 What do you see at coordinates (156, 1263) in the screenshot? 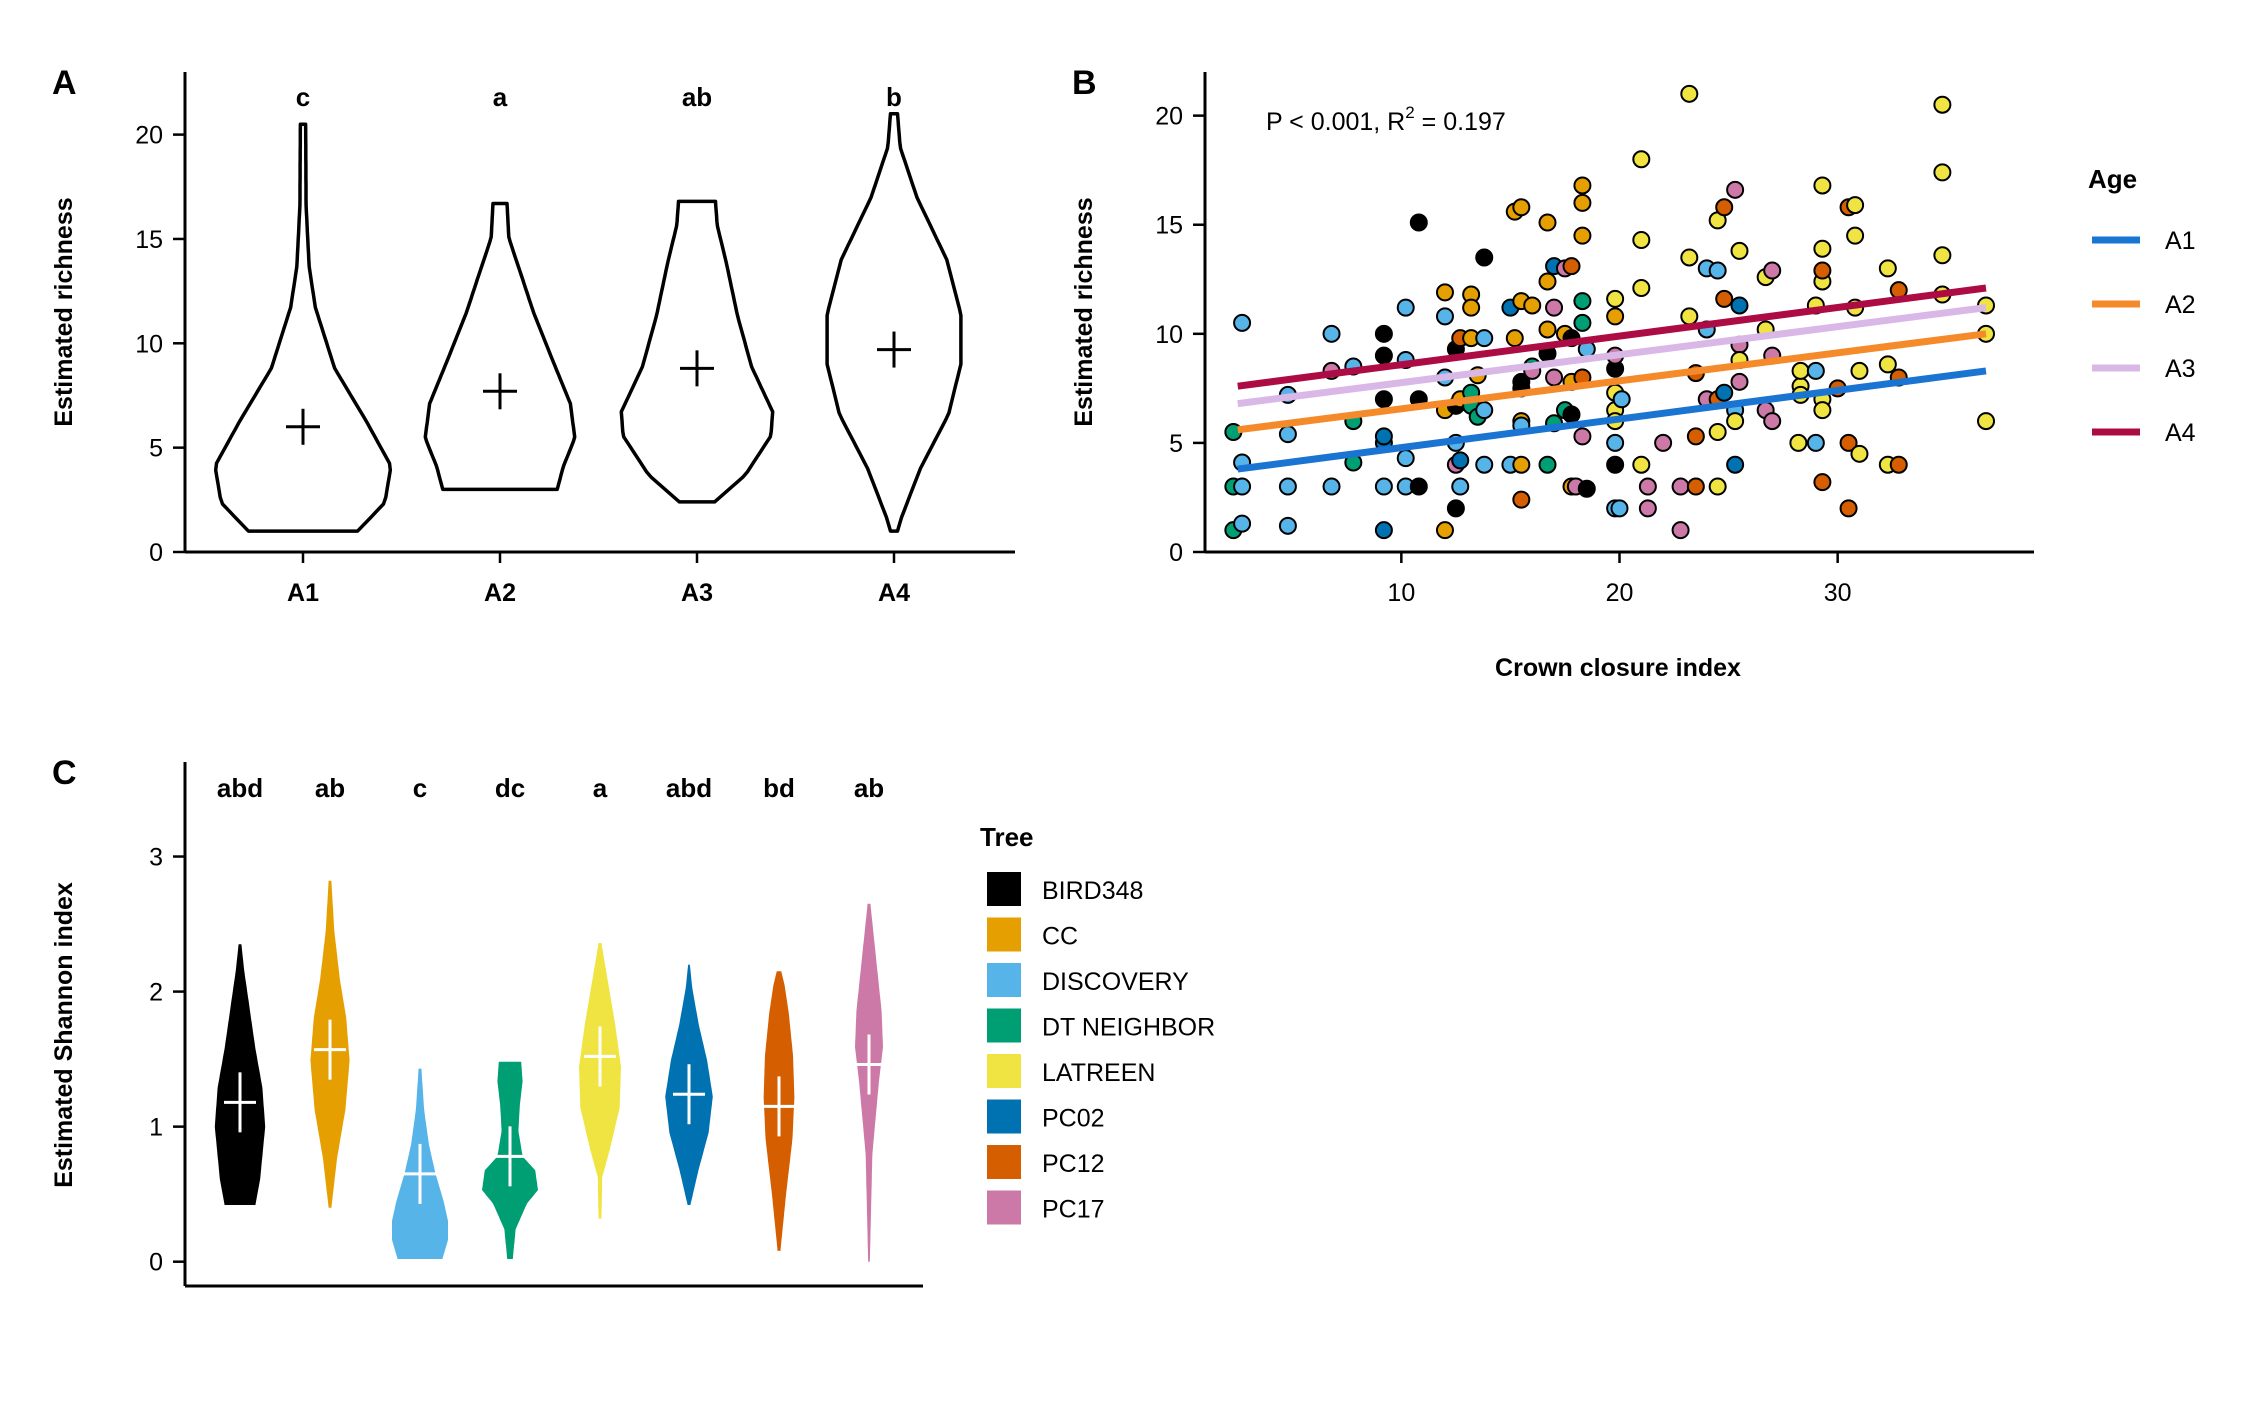
I see `panel-c-ytick-label: 0` at bounding box center [156, 1263].